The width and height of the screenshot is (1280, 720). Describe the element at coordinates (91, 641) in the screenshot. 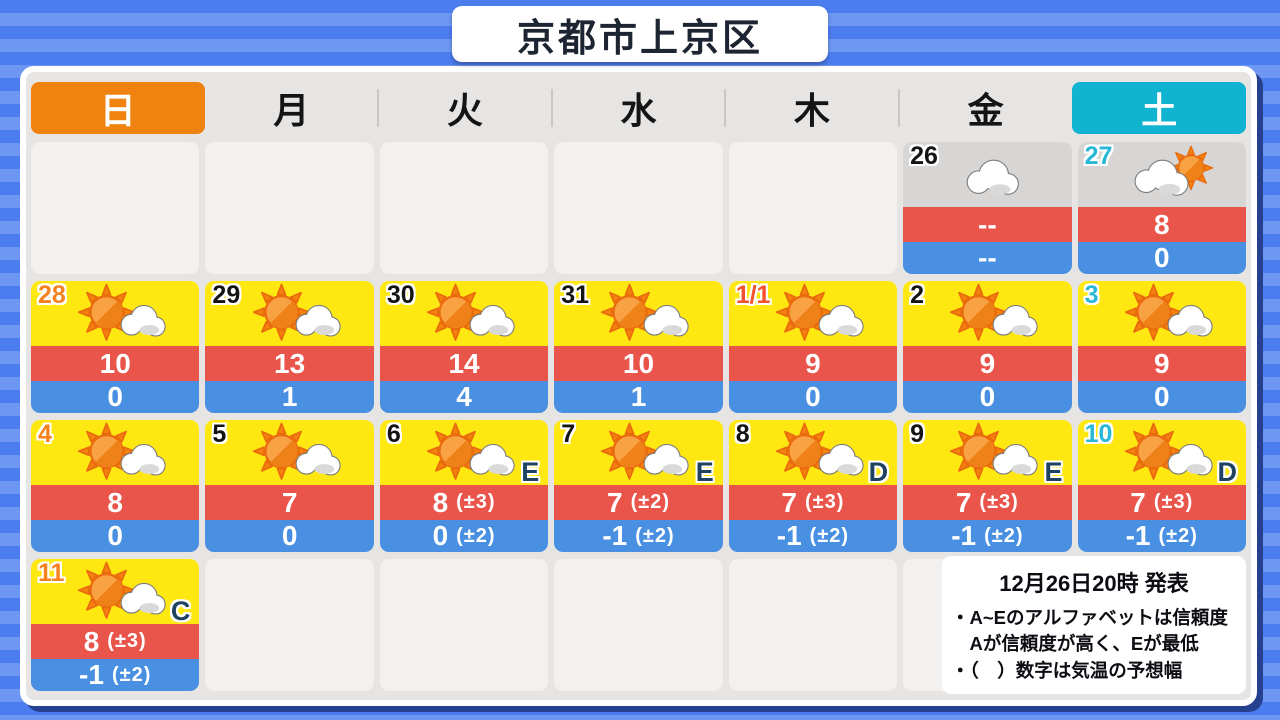

I see `high-temp-value: 8` at that location.